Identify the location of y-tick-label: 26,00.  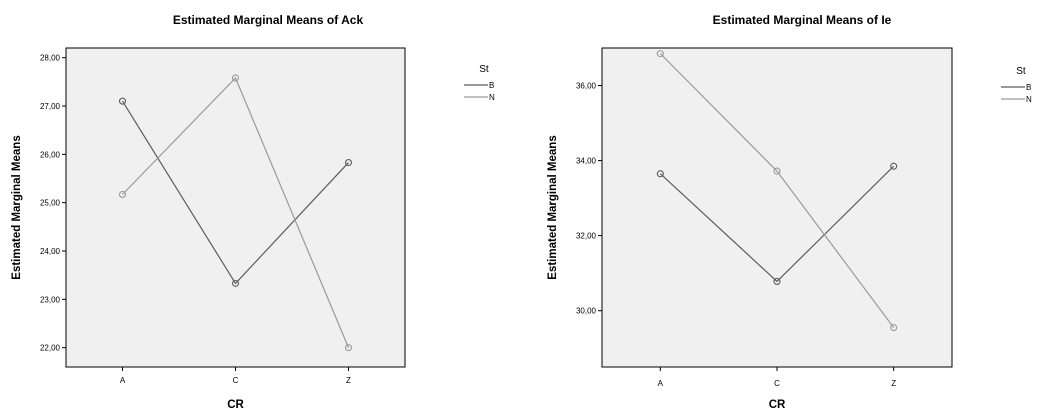
(50, 154).